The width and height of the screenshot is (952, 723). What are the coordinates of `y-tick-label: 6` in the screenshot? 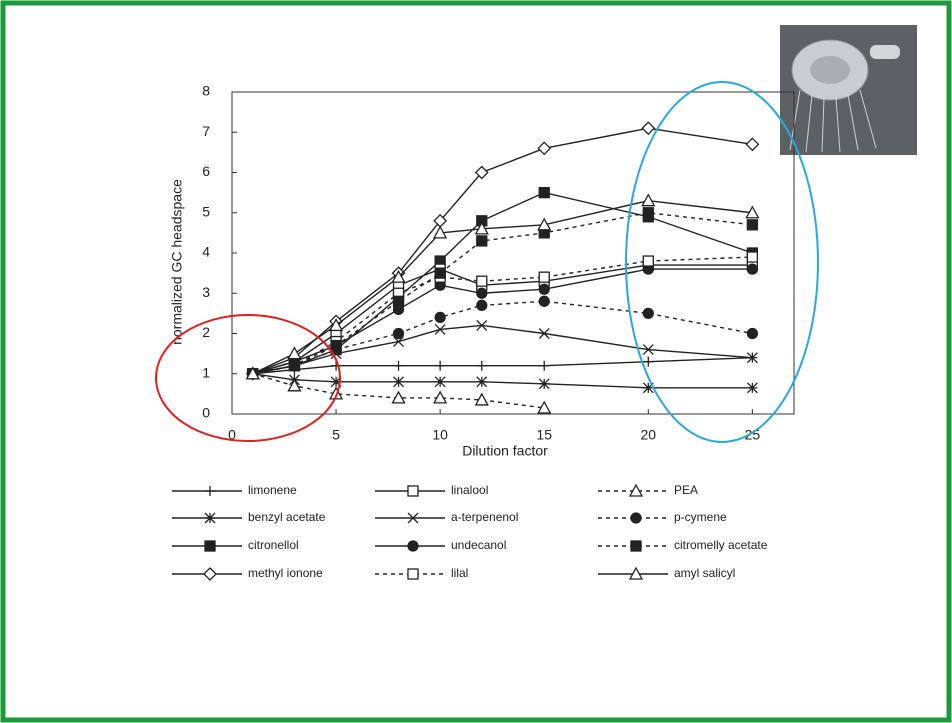 It's located at (206, 171).